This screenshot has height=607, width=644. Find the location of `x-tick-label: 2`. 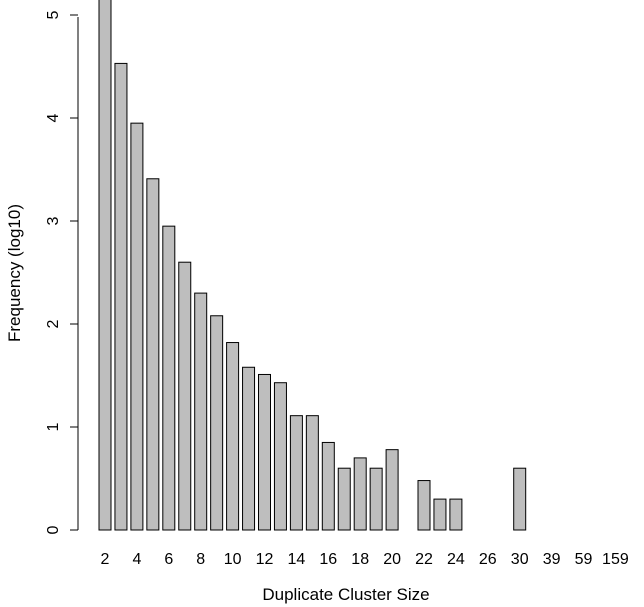

x-tick-label: 2 is located at coordinates (105, 559).